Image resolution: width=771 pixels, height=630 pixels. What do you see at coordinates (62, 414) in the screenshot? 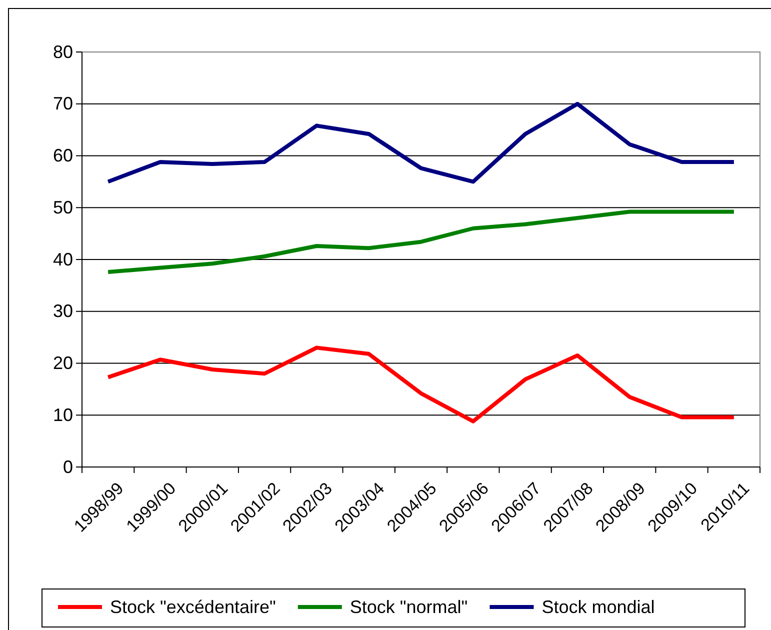
I see `y-tick-label: 10` at bounding box center [62, 414].